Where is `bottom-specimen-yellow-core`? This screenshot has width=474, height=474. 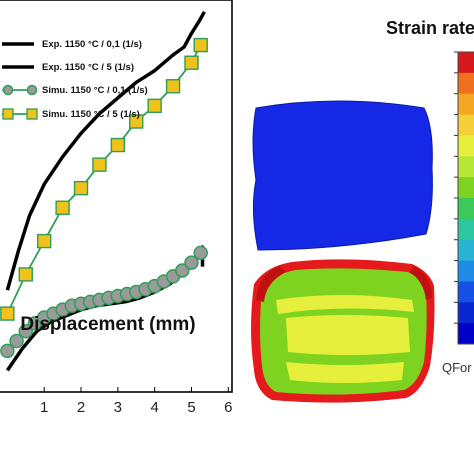 bottom-specimen-yellow-core is located at coordinates (348, 335).